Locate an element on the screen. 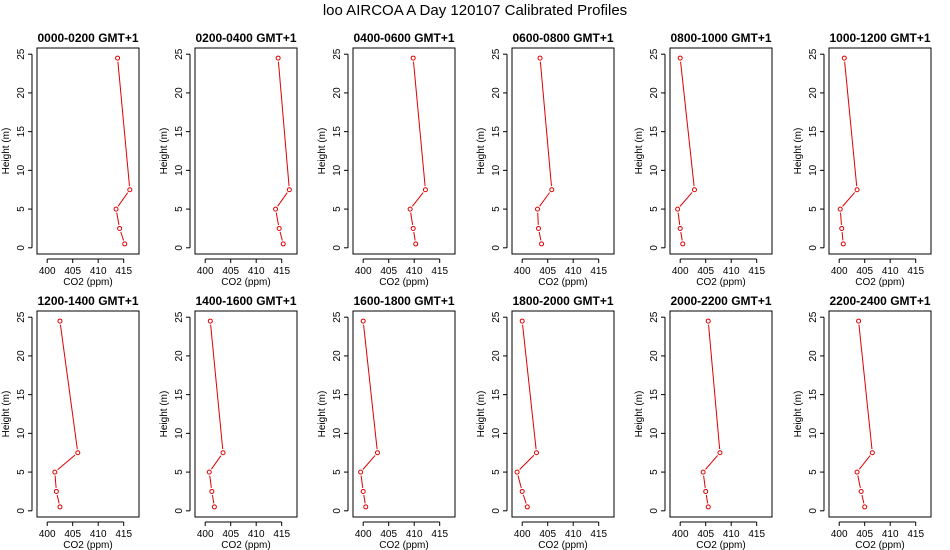  panel-title: 1600-1800 GMT+1 is located at coordinates (403, 301).